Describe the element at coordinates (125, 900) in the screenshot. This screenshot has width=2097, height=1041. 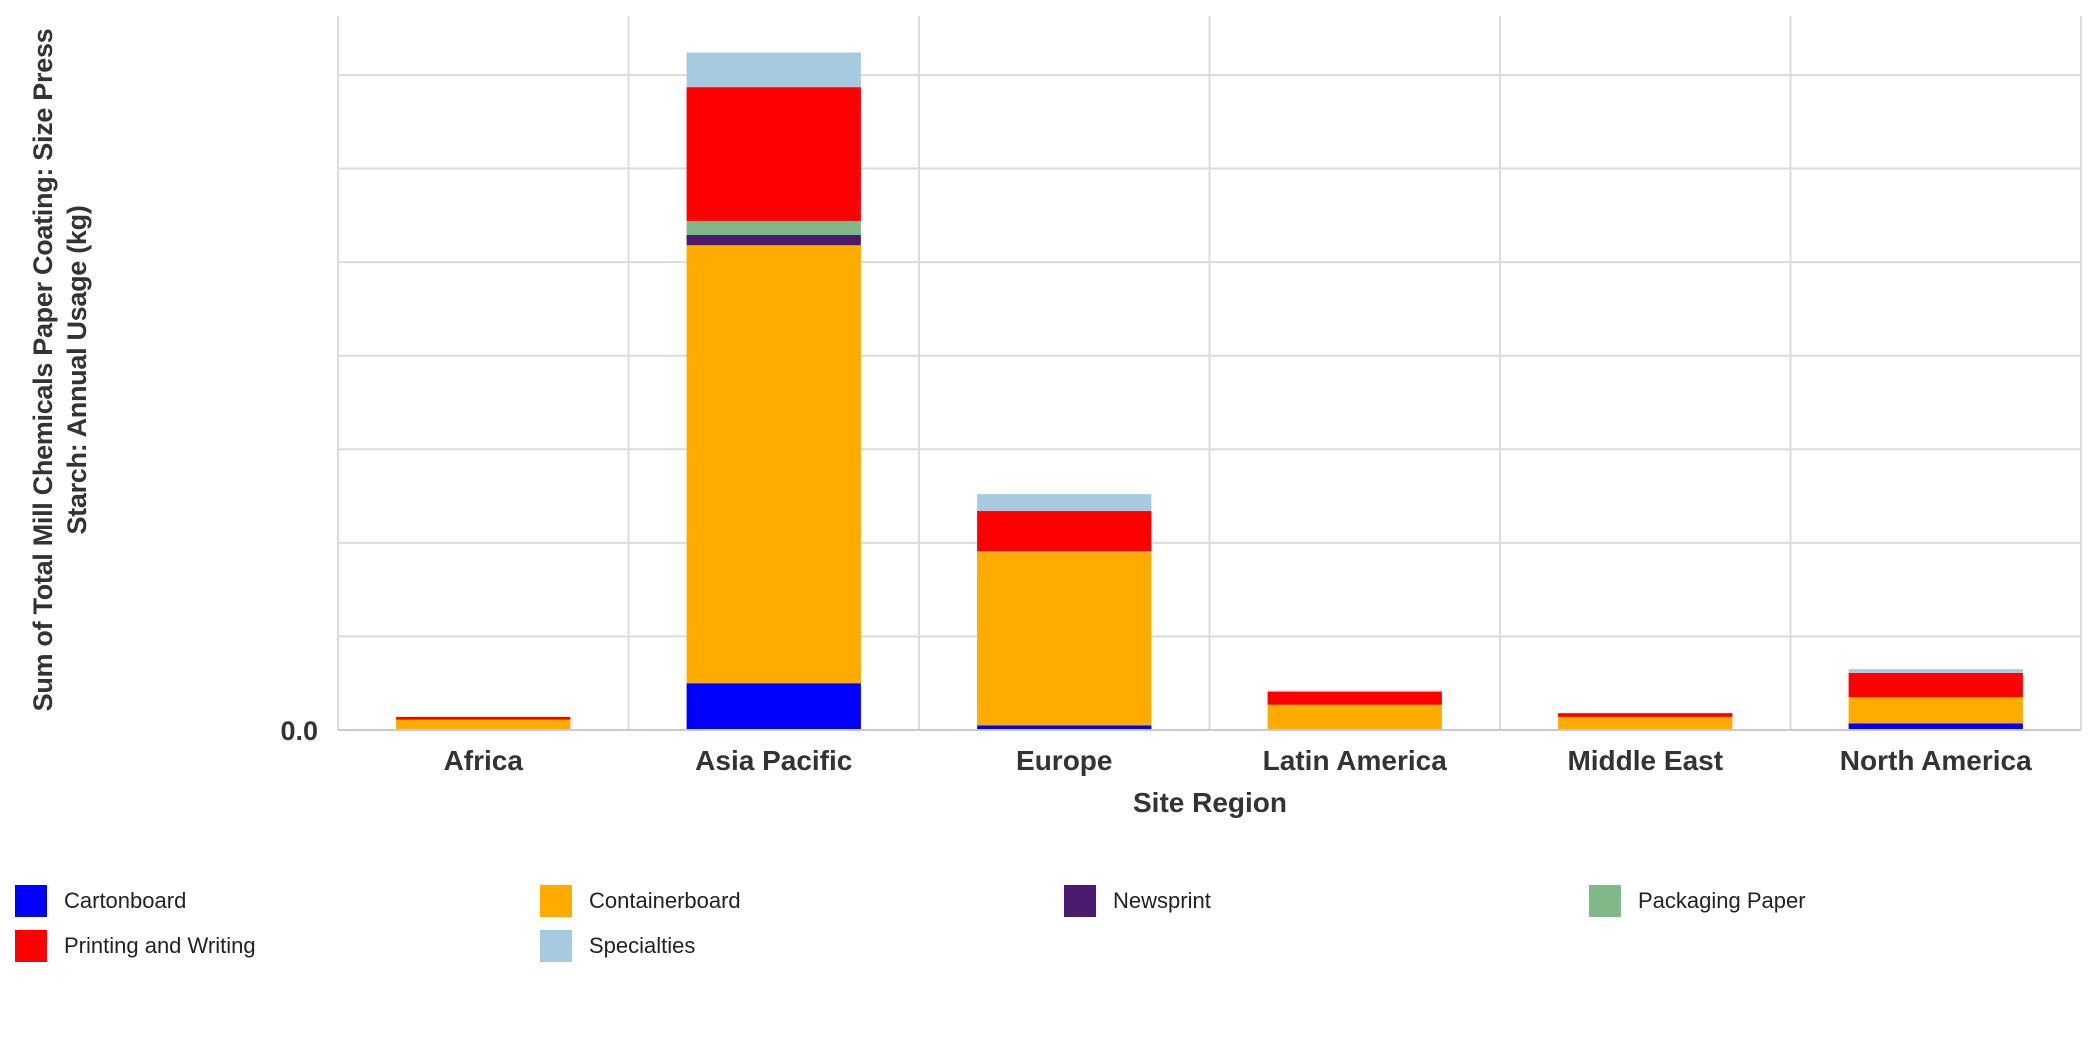
I see `legend-label: Cartonboard` at that location.